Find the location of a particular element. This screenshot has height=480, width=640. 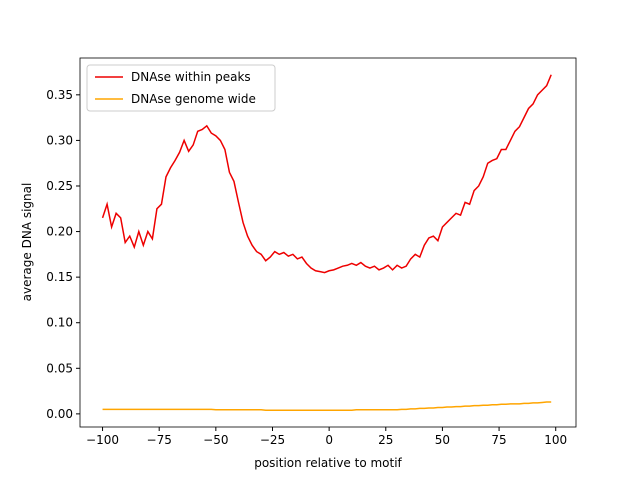

legend: DNAse within peaks DNAse genome wide is located at coordinates (181, 88).